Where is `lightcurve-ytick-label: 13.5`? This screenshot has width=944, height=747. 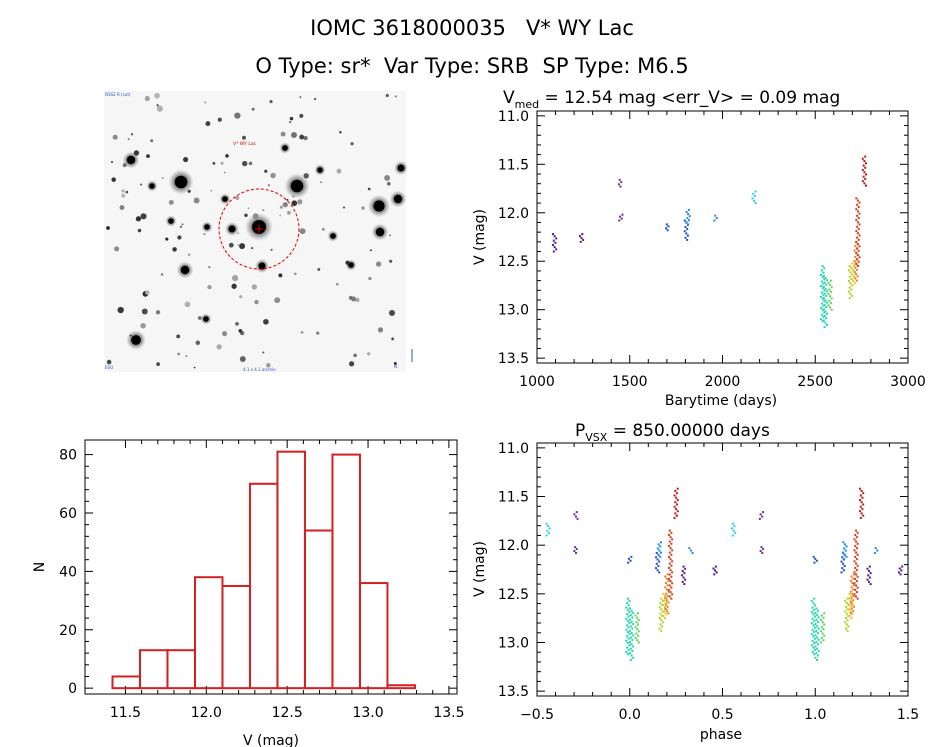
lightcurve-ytick-label: 13.5 is located at coordinates (513, 359).